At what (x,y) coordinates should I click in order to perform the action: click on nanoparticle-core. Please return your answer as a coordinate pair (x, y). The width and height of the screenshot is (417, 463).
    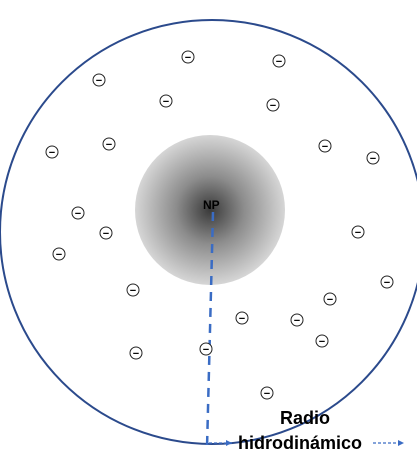
    Looking at the image, I should click on (210, 210).